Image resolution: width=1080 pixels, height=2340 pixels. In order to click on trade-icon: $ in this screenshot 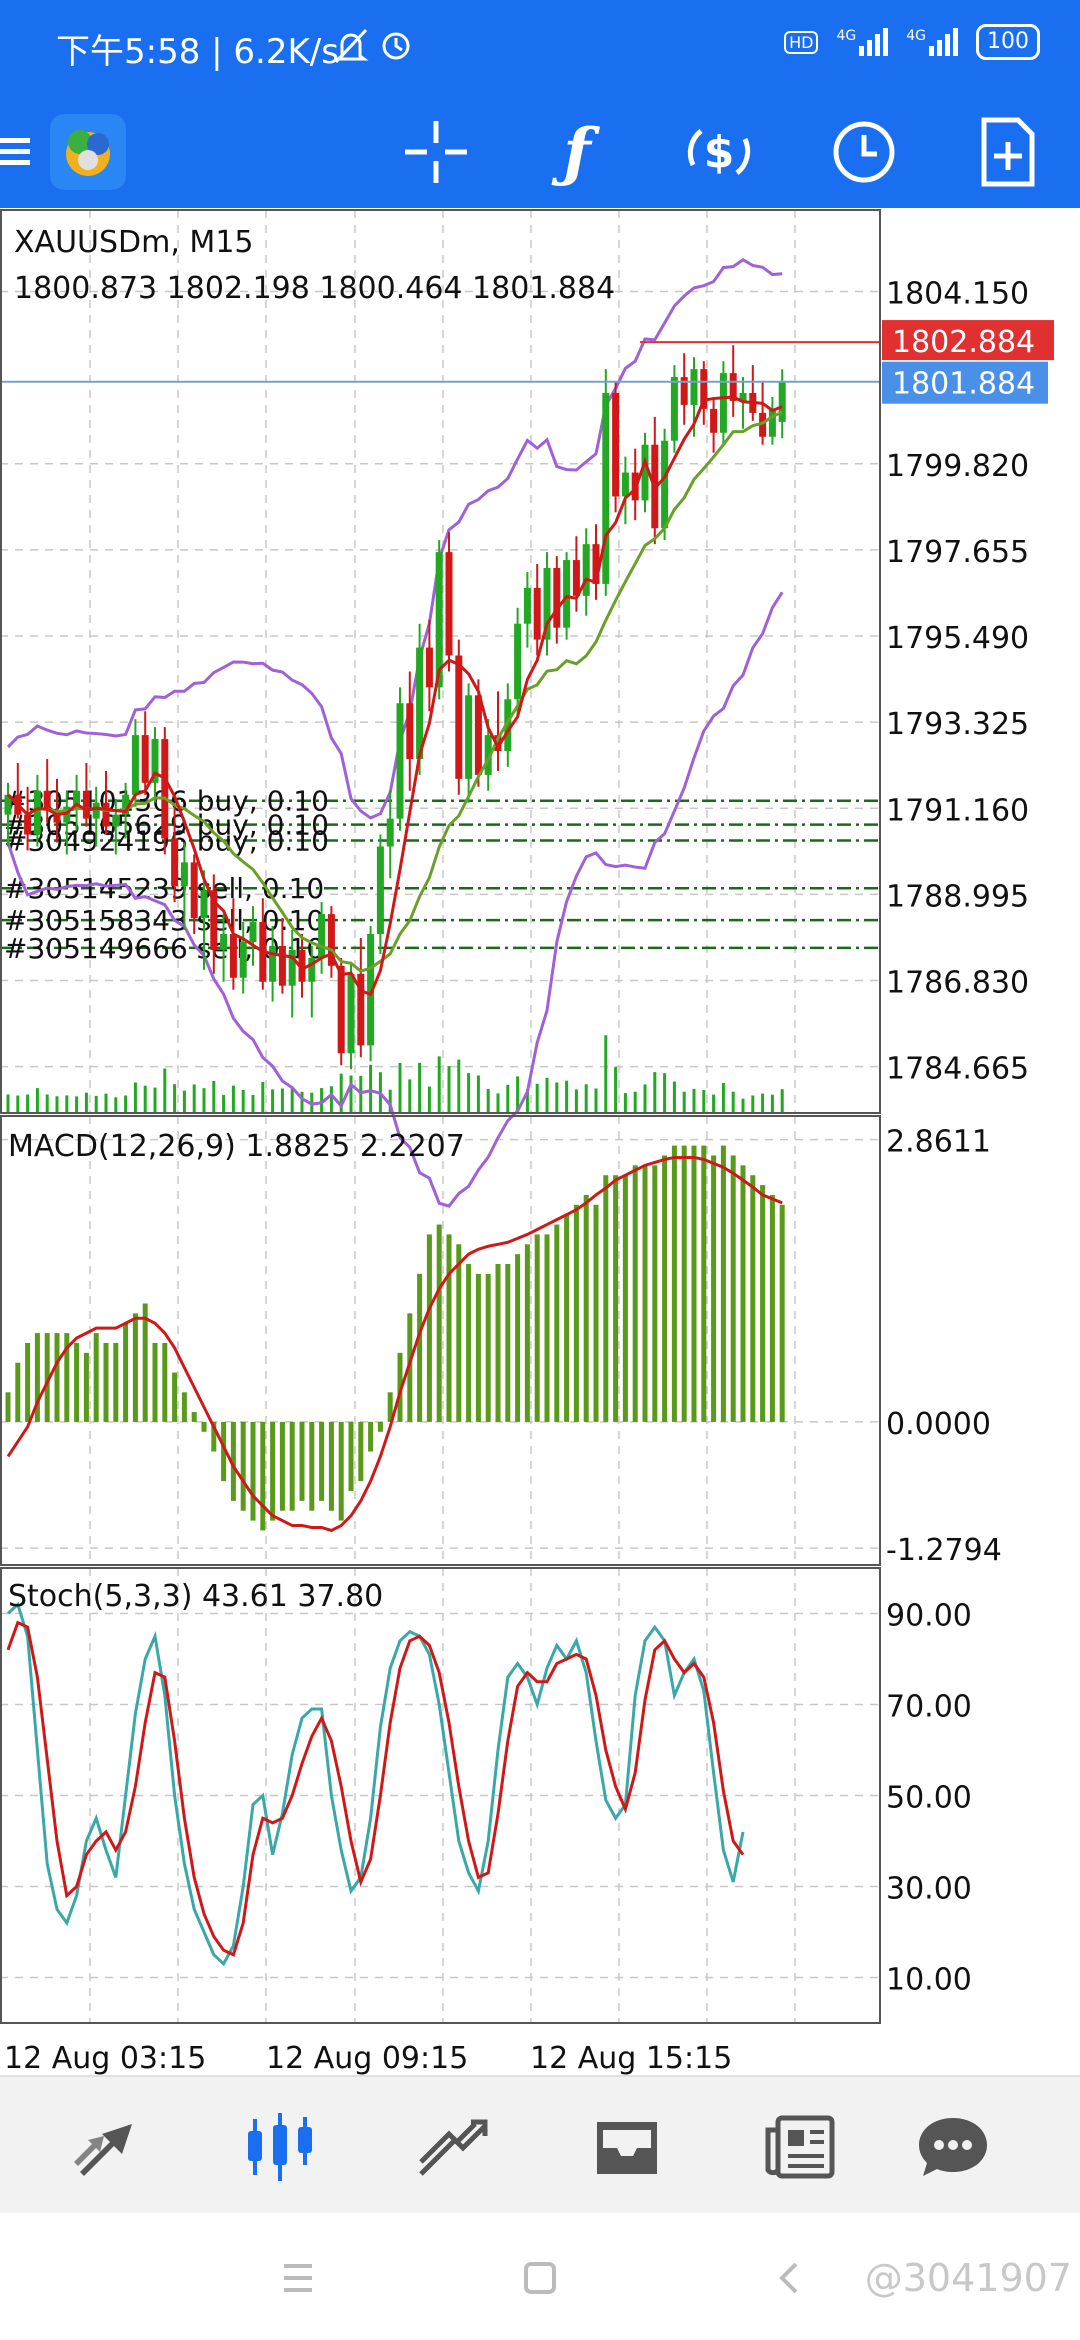, I will do `click(719, 152)`.